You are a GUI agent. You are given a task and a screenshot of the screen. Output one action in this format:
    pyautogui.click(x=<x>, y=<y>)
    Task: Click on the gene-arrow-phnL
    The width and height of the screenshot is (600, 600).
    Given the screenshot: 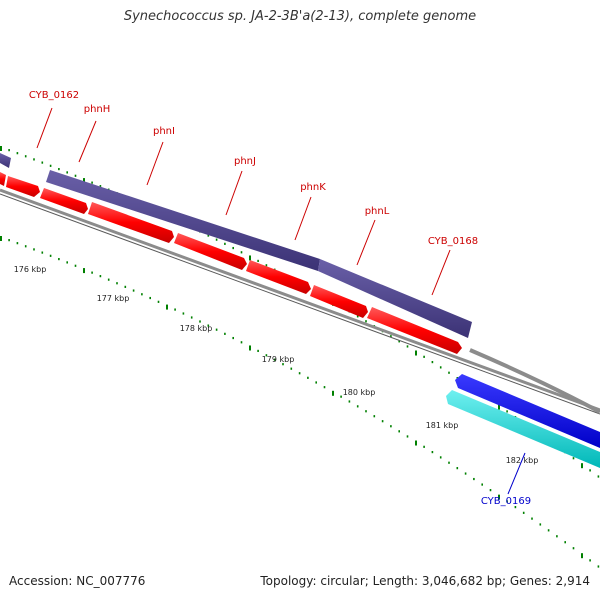 What is the action you would take?
    pyautogui.click(x=339, y=301)
    